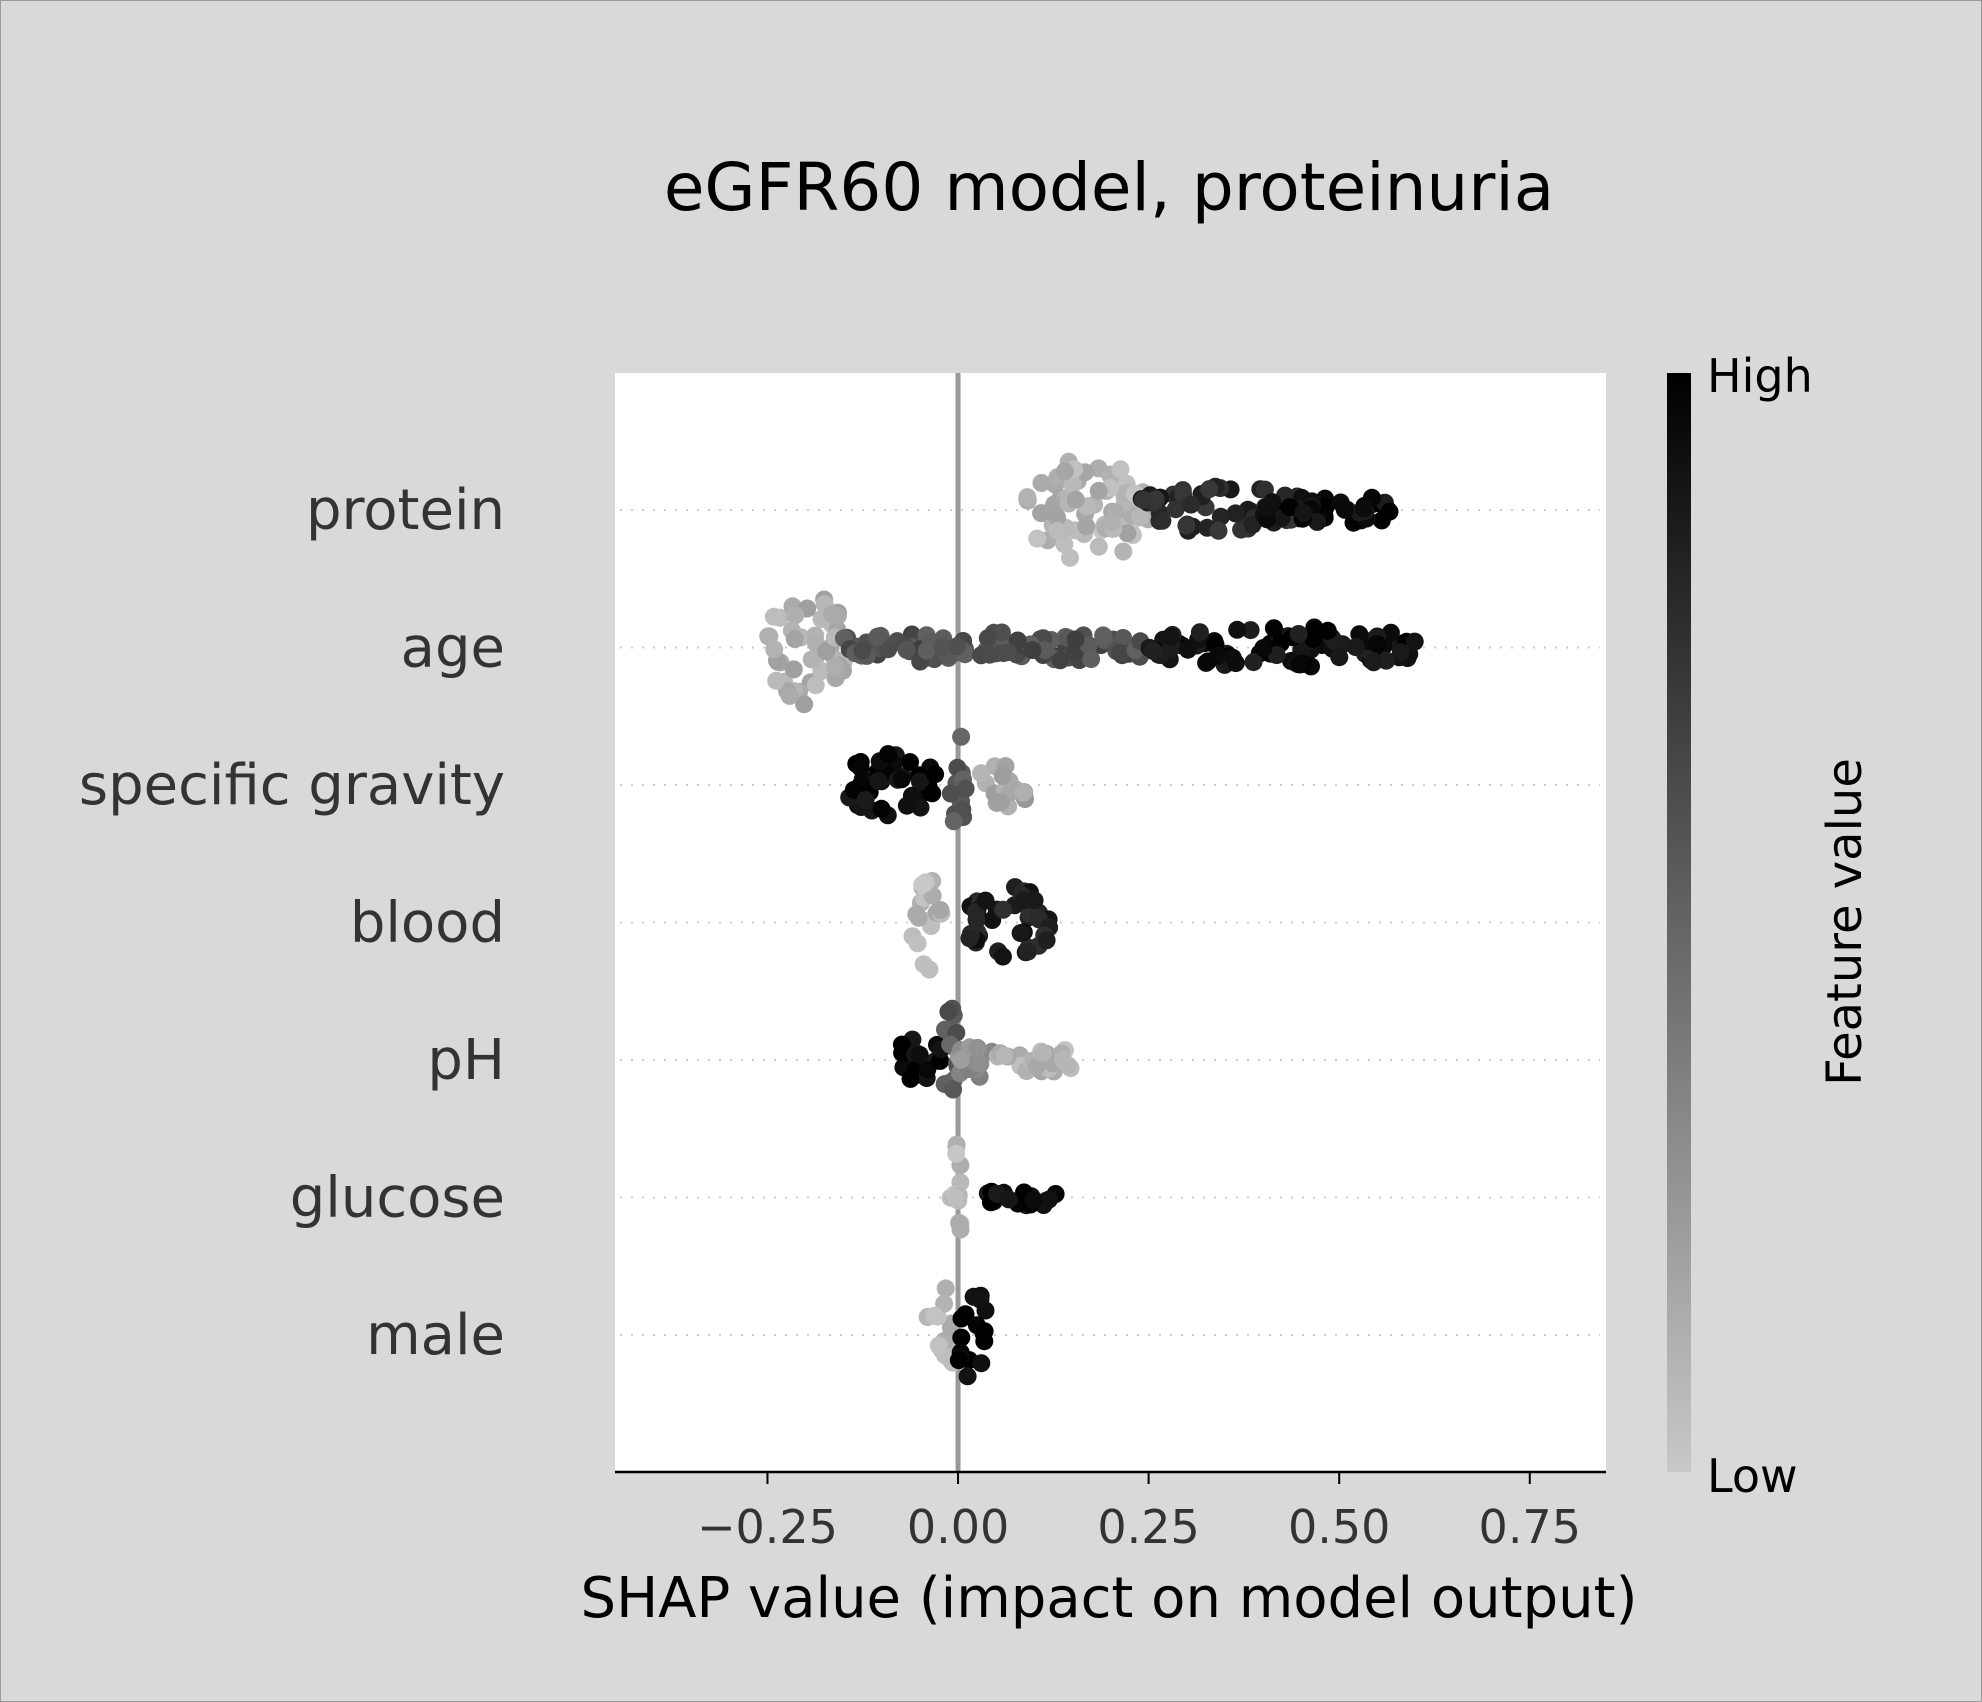  I want to click on x-axis-ticks: −0.25 0.00 0.25 0.50 0.75, so click(1139, 1513).